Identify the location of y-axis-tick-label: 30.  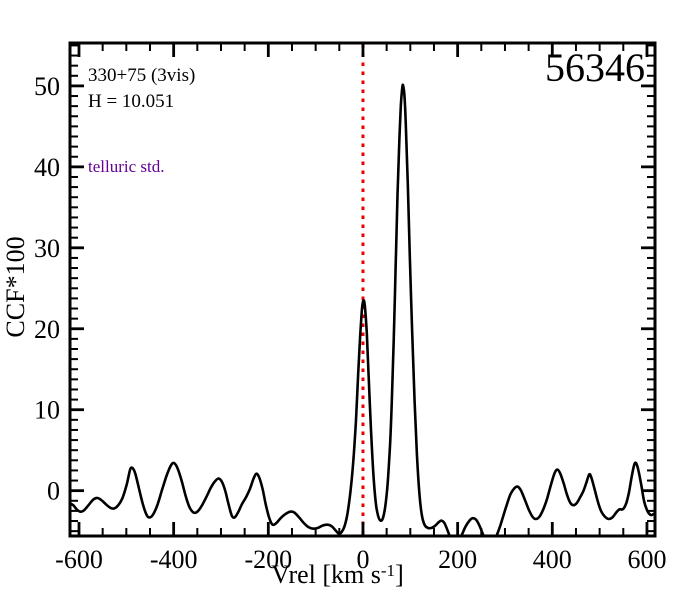
(47, 248).